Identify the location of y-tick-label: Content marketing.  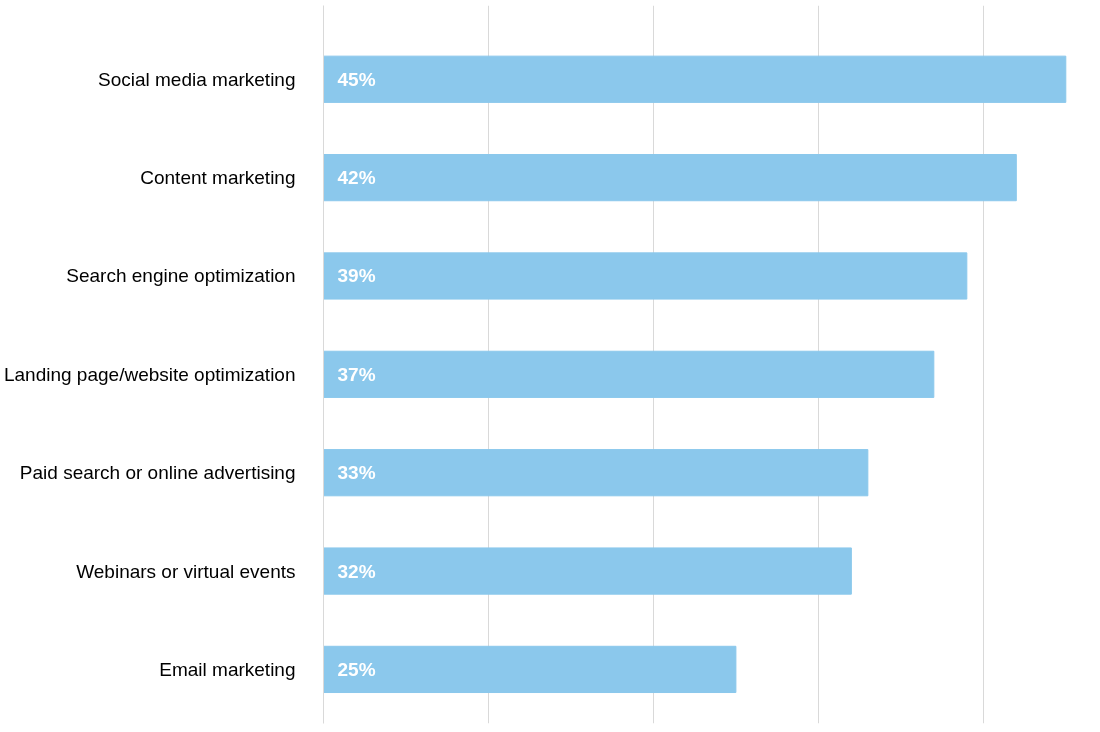
(218, 178).